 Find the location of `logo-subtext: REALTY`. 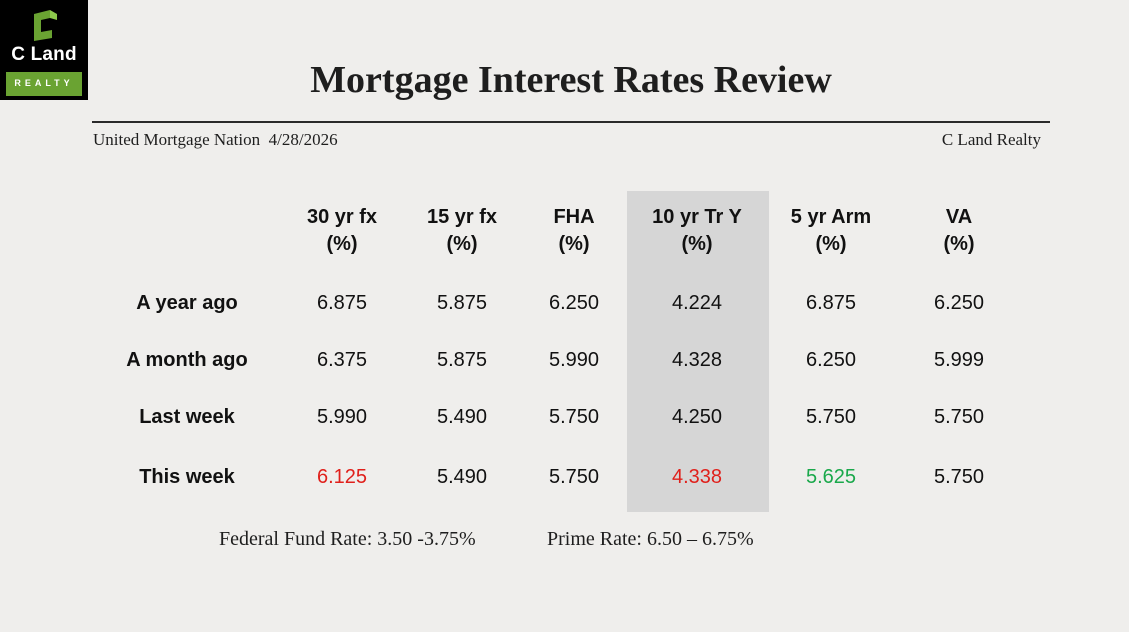

logo-subtext: REALTY is located at coordinates (44, 83).